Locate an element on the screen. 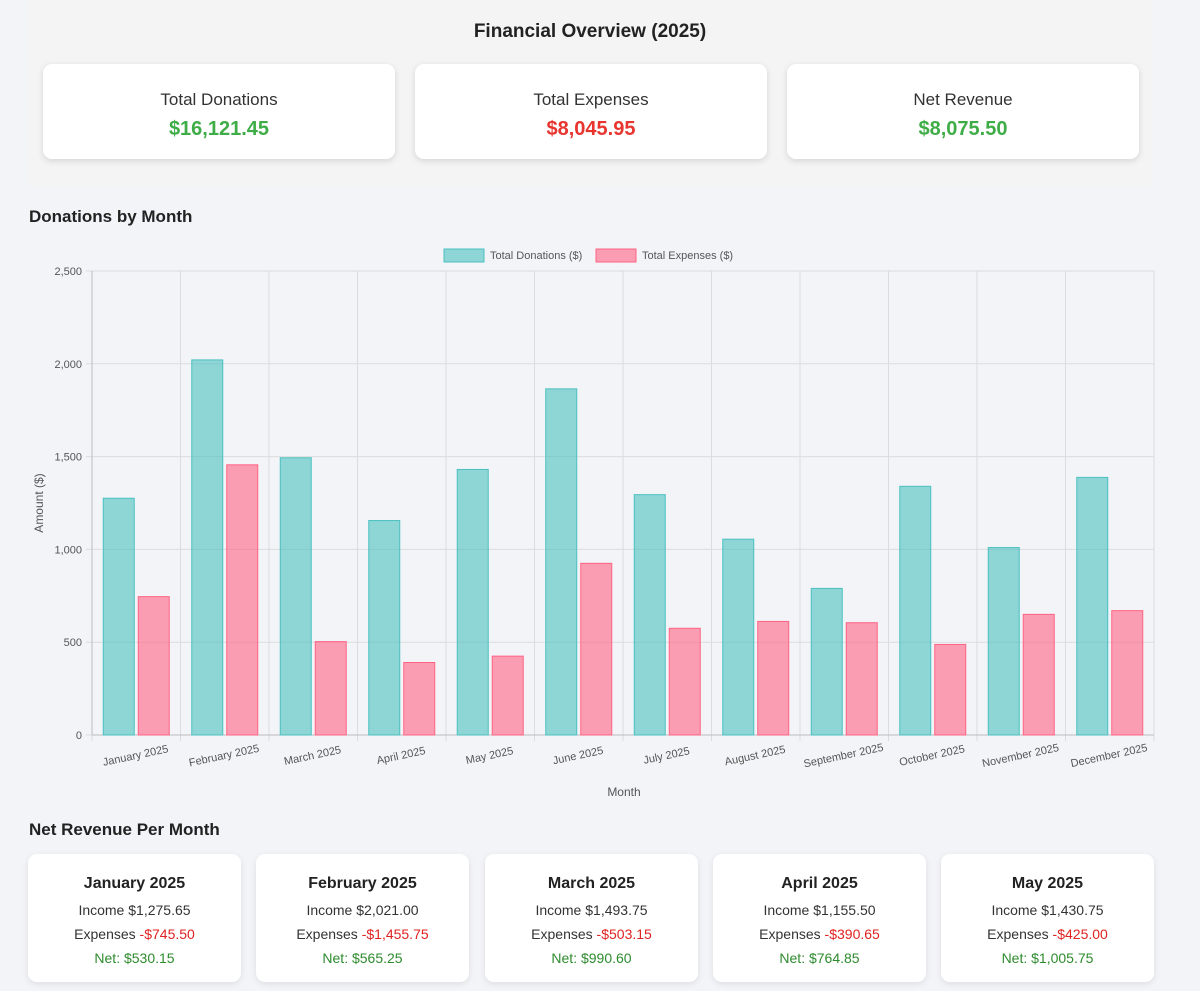 This screenshot has height=991, width=1200. month-card-title: May 2025 is located at coordinates (1047, 883).